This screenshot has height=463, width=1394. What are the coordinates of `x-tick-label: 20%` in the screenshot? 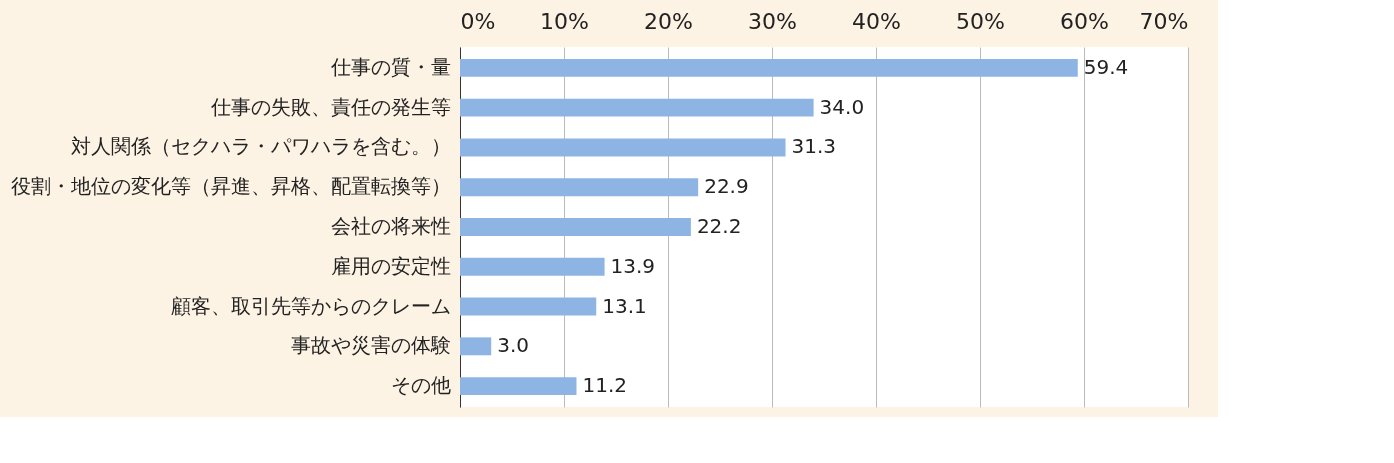 It's located at (668, 21).